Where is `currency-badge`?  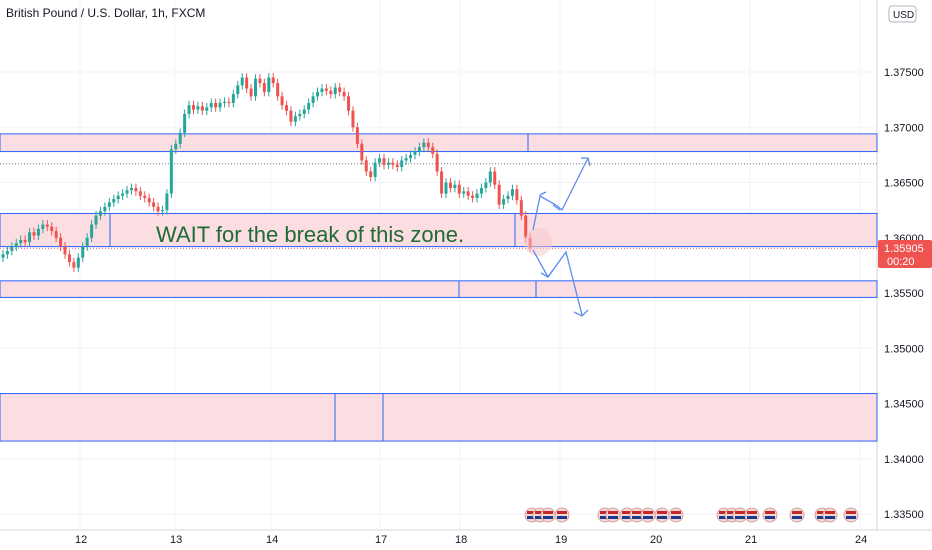 currency-badge is located at coordinates (902, 14).